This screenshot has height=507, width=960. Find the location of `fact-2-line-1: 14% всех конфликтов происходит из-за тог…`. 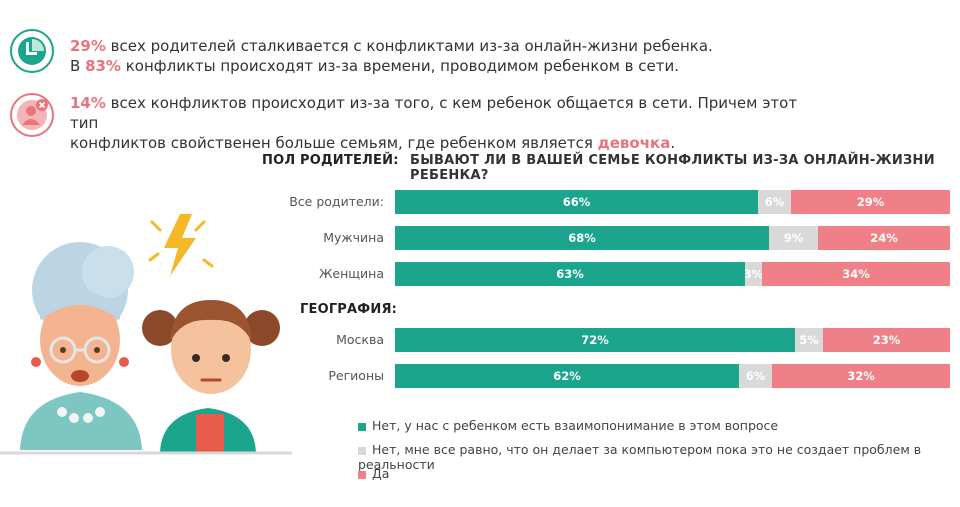

fact-2-line-1: 14% всех конфликтов происходит из-за тог… is located at coordinates (450, 113).